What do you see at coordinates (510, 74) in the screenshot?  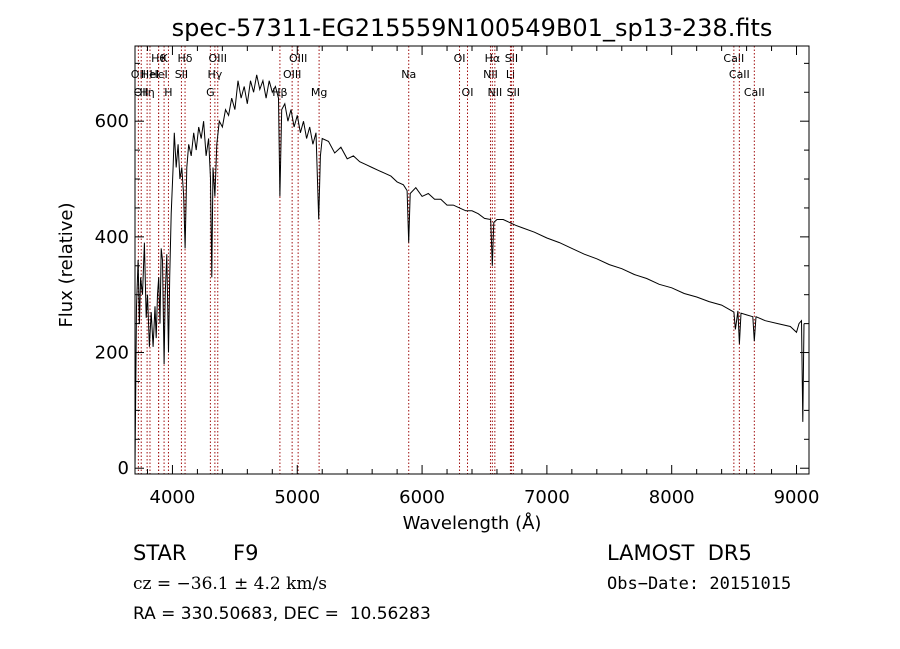 I see `line-marker-label: Li` at bounding box center [510, 74].